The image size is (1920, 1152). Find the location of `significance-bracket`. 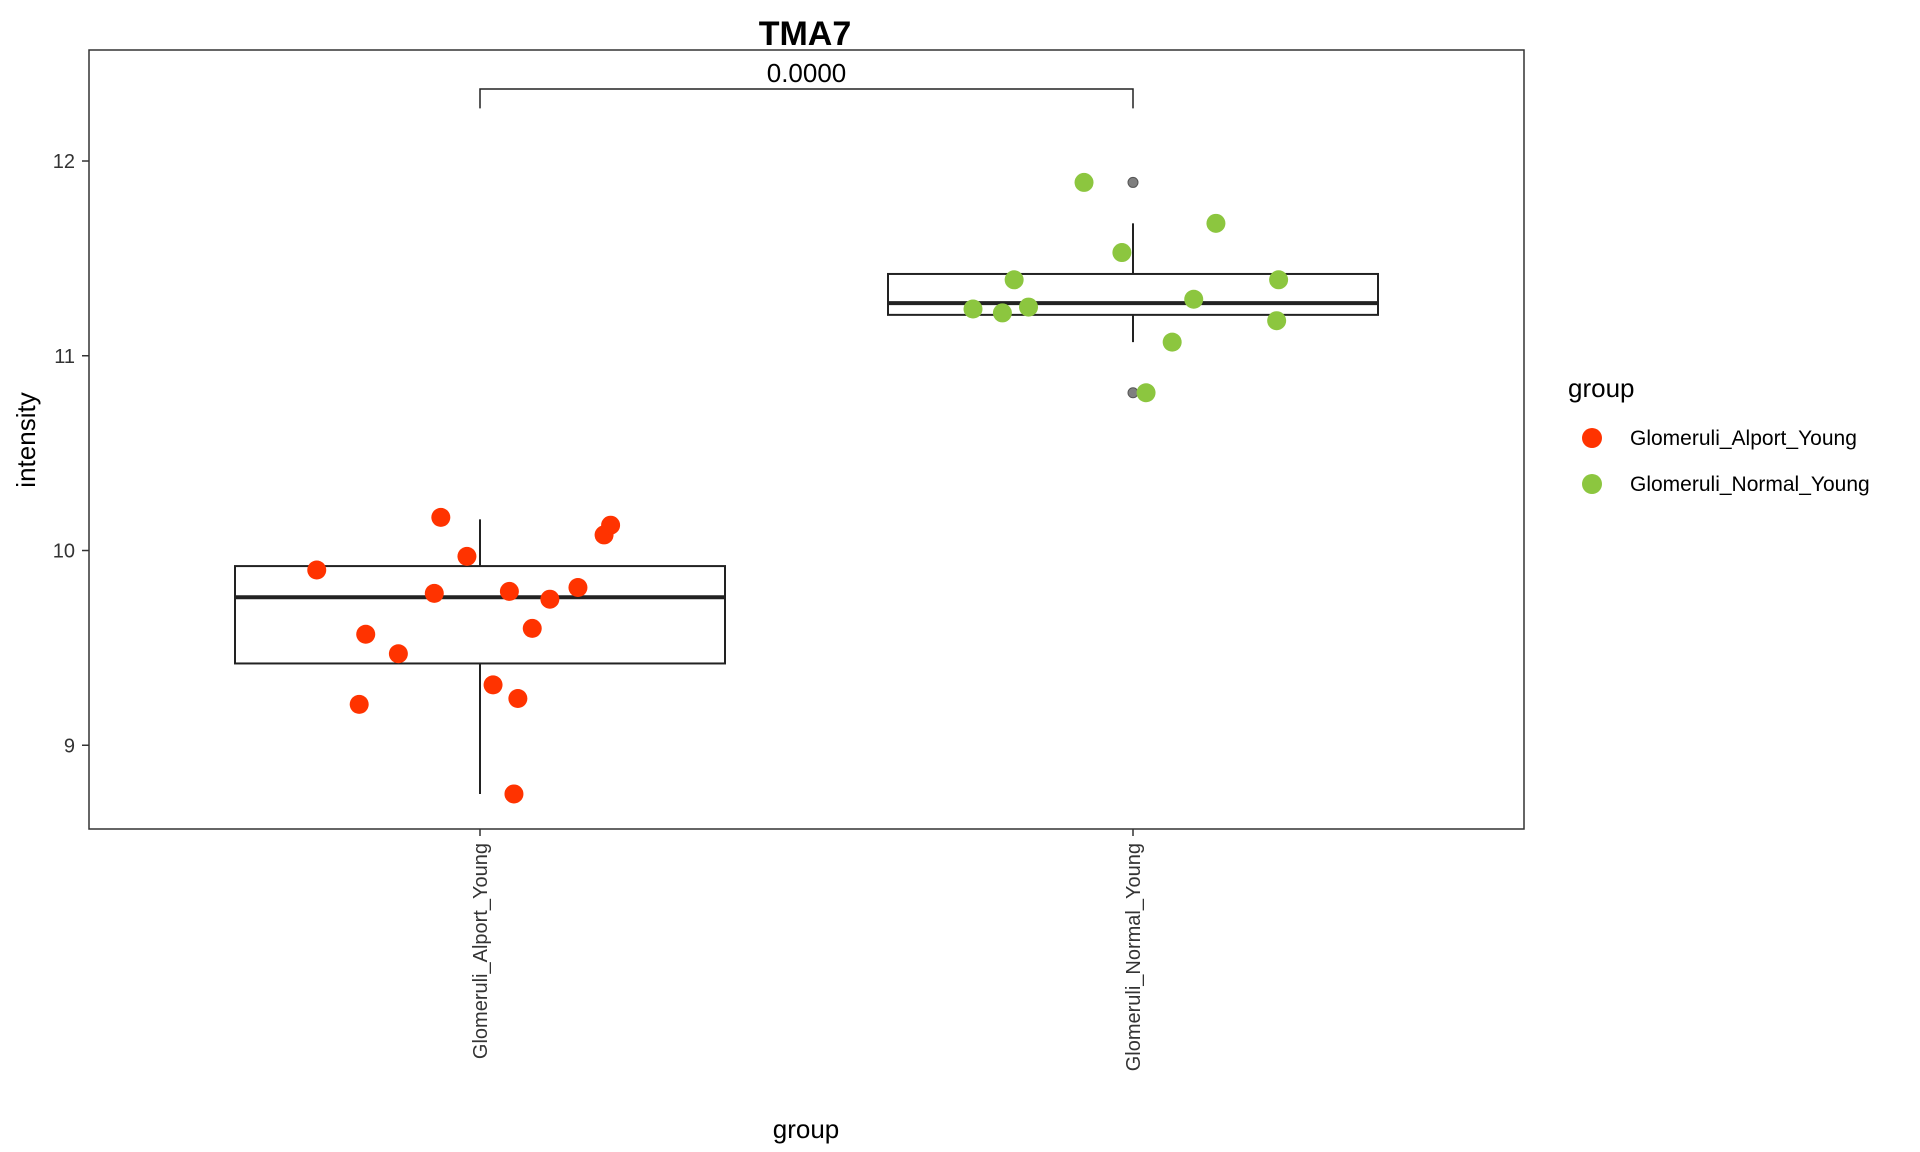

significance-bracket is located at coordinates (806, 98).